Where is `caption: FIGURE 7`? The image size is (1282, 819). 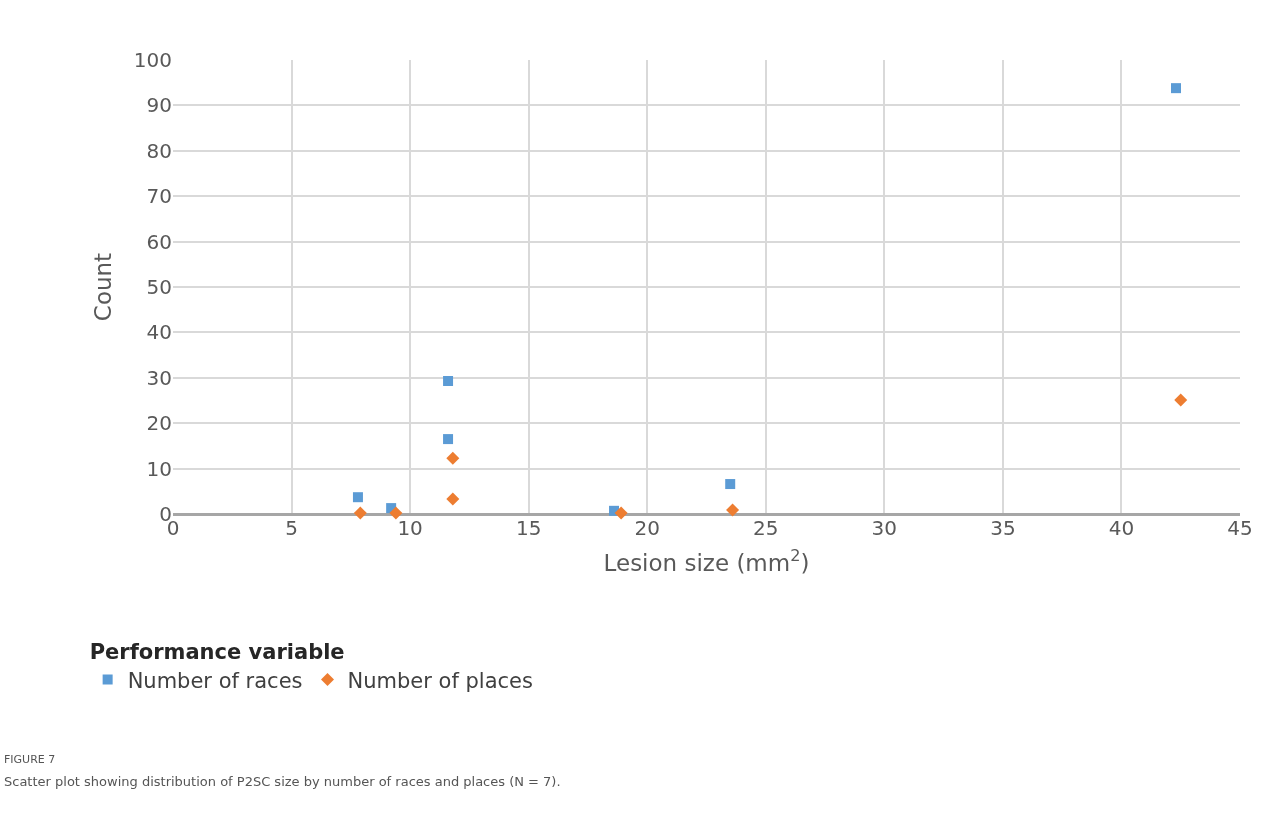
caption: FIGURE 7 is located at coordinates (30, 759).